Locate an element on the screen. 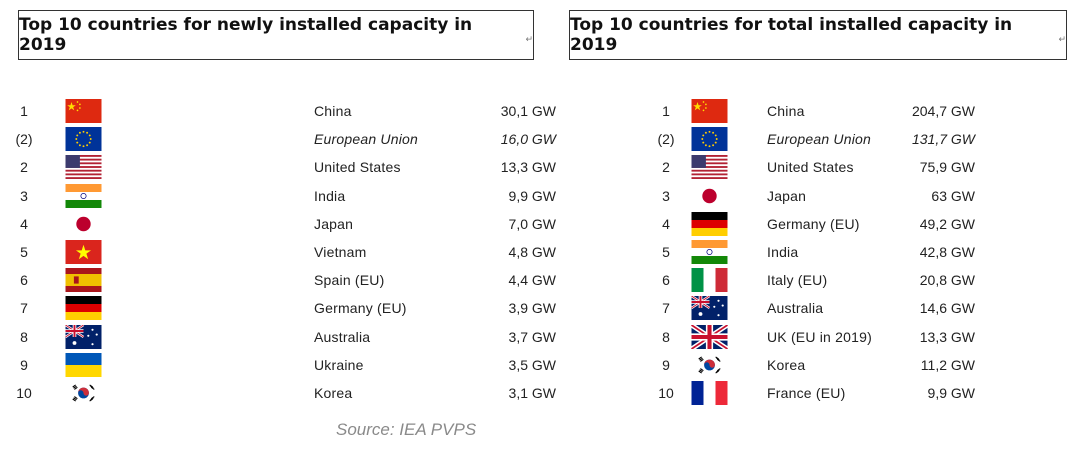 The width and height of the screenshot is (1080, 450). table-row: 5 Vietnam 4,8 GW is located at coordinates (540, 252).